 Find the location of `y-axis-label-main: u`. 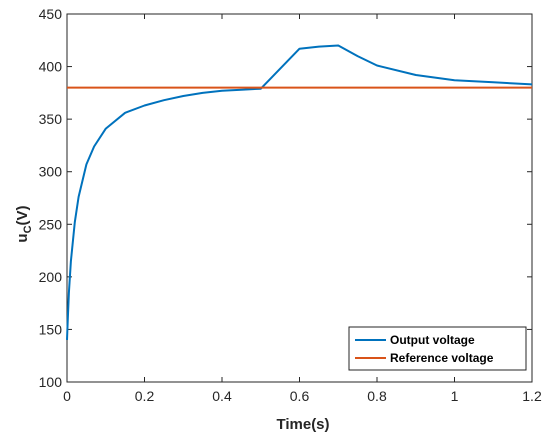

y-axis-label-main: u is located at coordinates (22, 237).